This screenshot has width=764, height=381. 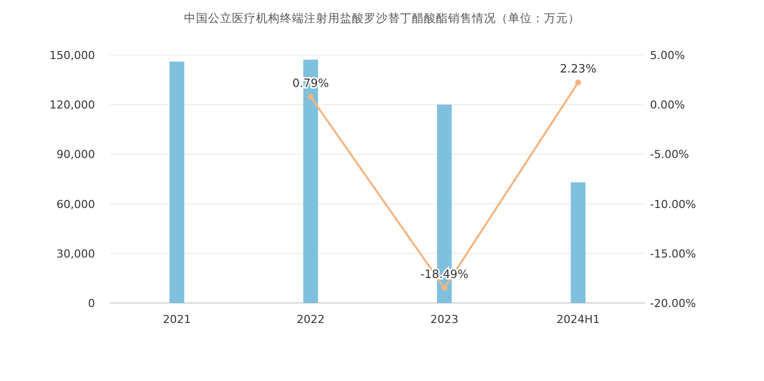 What do you see at coordinates (310, 319) in the screenshot?
I see `x-tick-label: 2022` at bounding box center [310, 319].